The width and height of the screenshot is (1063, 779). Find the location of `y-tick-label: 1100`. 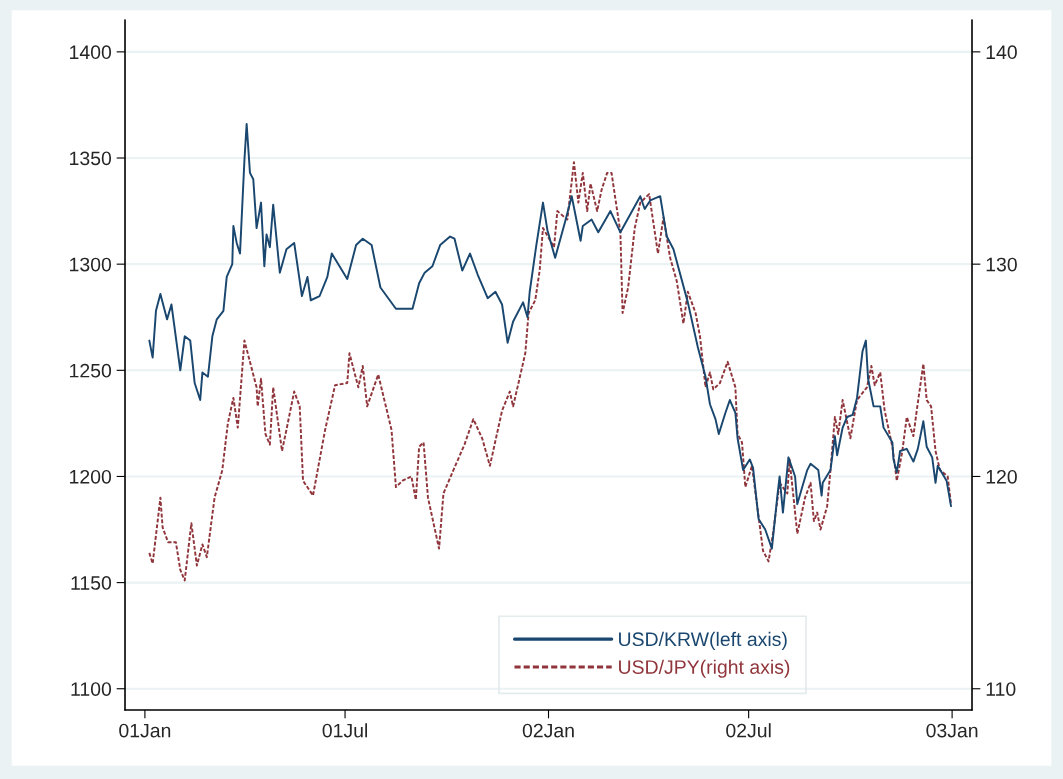

y-tick-label: 1100 is located at coordinates (91, 689).